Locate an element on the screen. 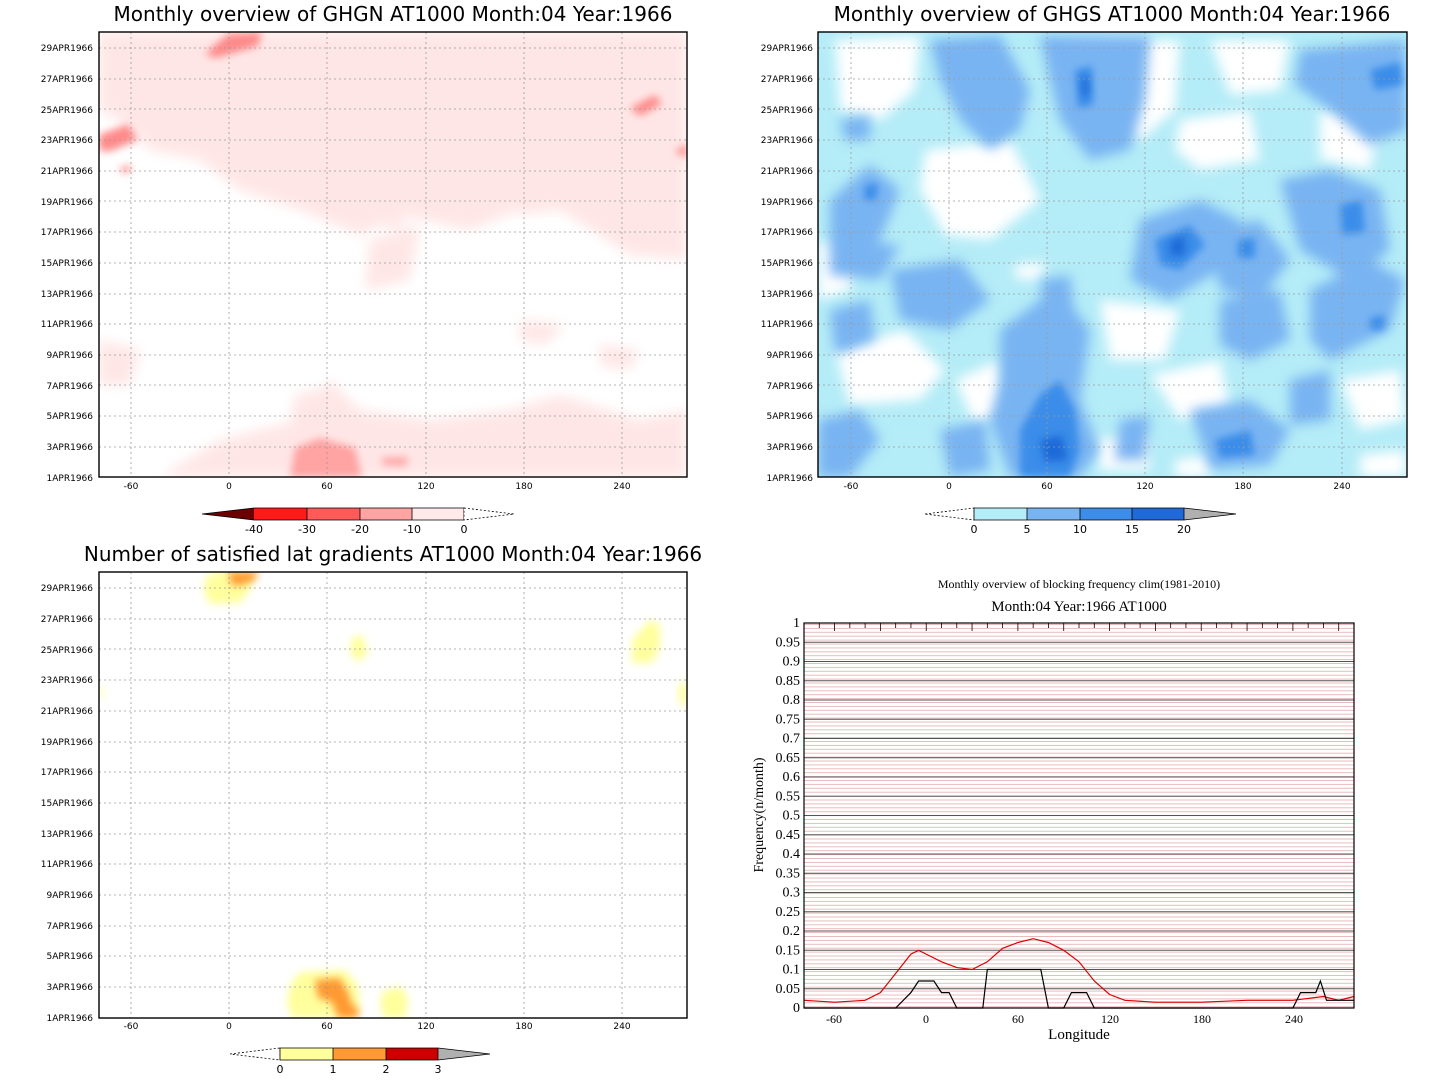  lat-xtick: -60 is located at coordinates (131, 1027).